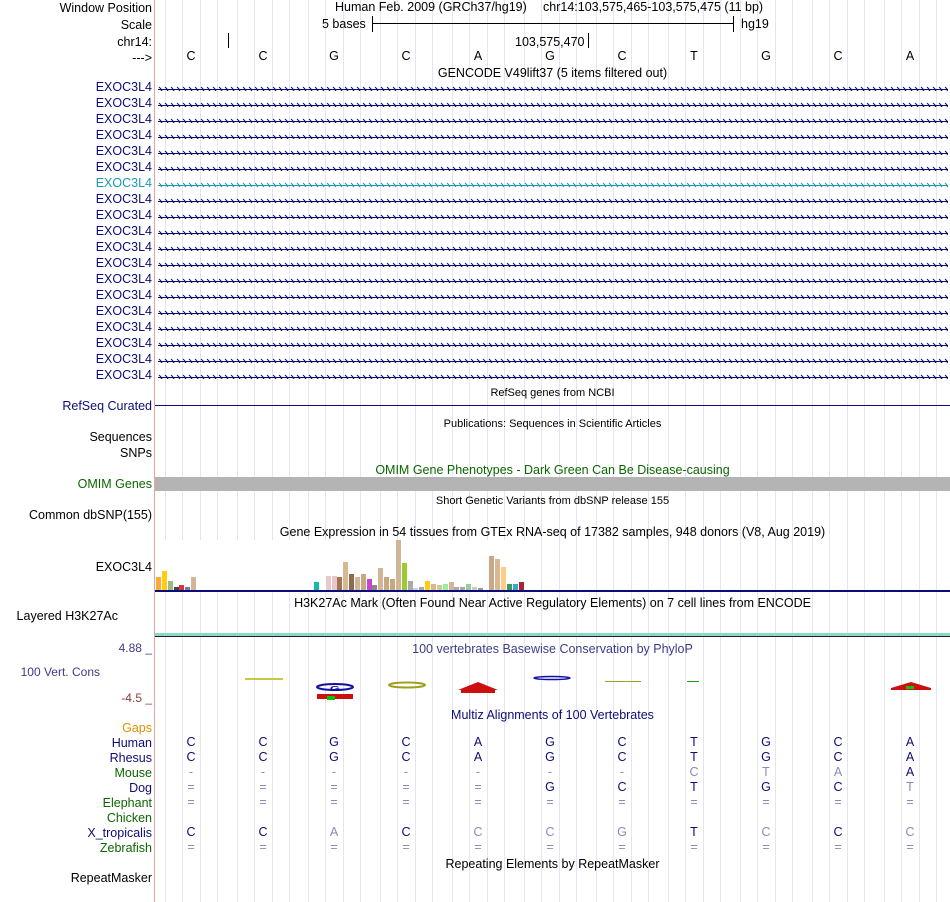 The height and width of the screenshot is (902, 950). What do you see at coordinates (133, 773) in the screenshot?
I see `species-label: Mouse` at bounding box center [133, 773].